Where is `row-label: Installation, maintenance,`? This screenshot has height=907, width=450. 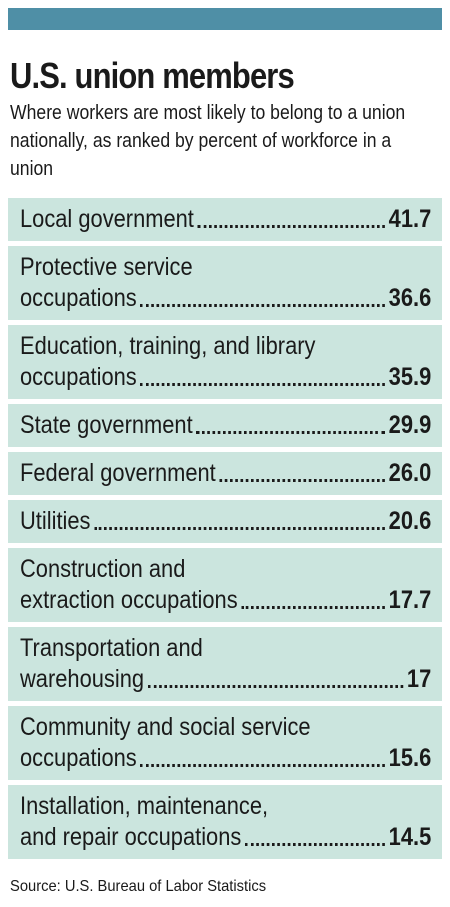 row-label: Installation, maintenance, is located at coordinates (144, 806).